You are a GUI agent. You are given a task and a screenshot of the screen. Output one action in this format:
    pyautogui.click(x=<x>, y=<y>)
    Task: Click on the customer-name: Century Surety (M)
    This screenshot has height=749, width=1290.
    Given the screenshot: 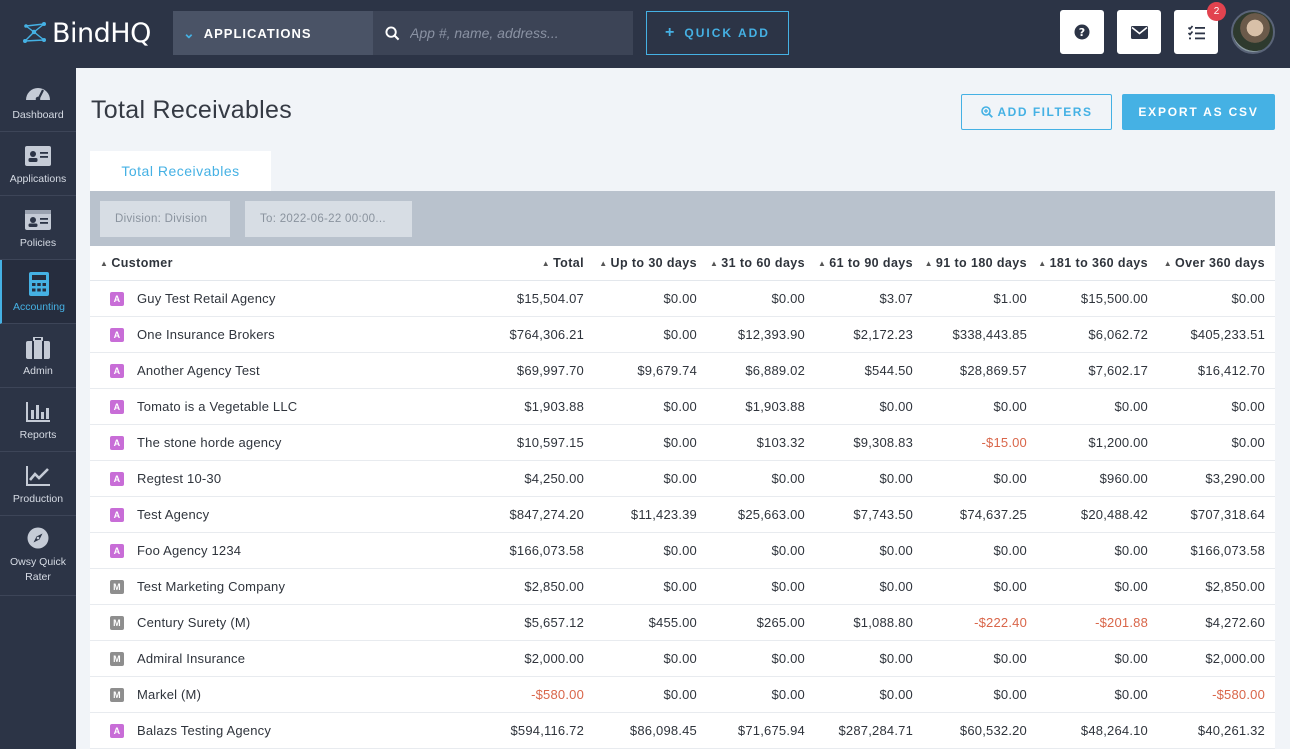 What is the action you would take?
    pyautogui.click(x=194, y=622)
    